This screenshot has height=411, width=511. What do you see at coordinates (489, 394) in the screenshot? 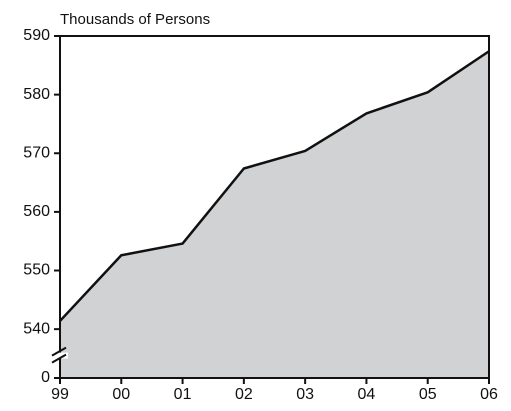
I see `x-tick-label: 06` at bounding box center [489, 394].